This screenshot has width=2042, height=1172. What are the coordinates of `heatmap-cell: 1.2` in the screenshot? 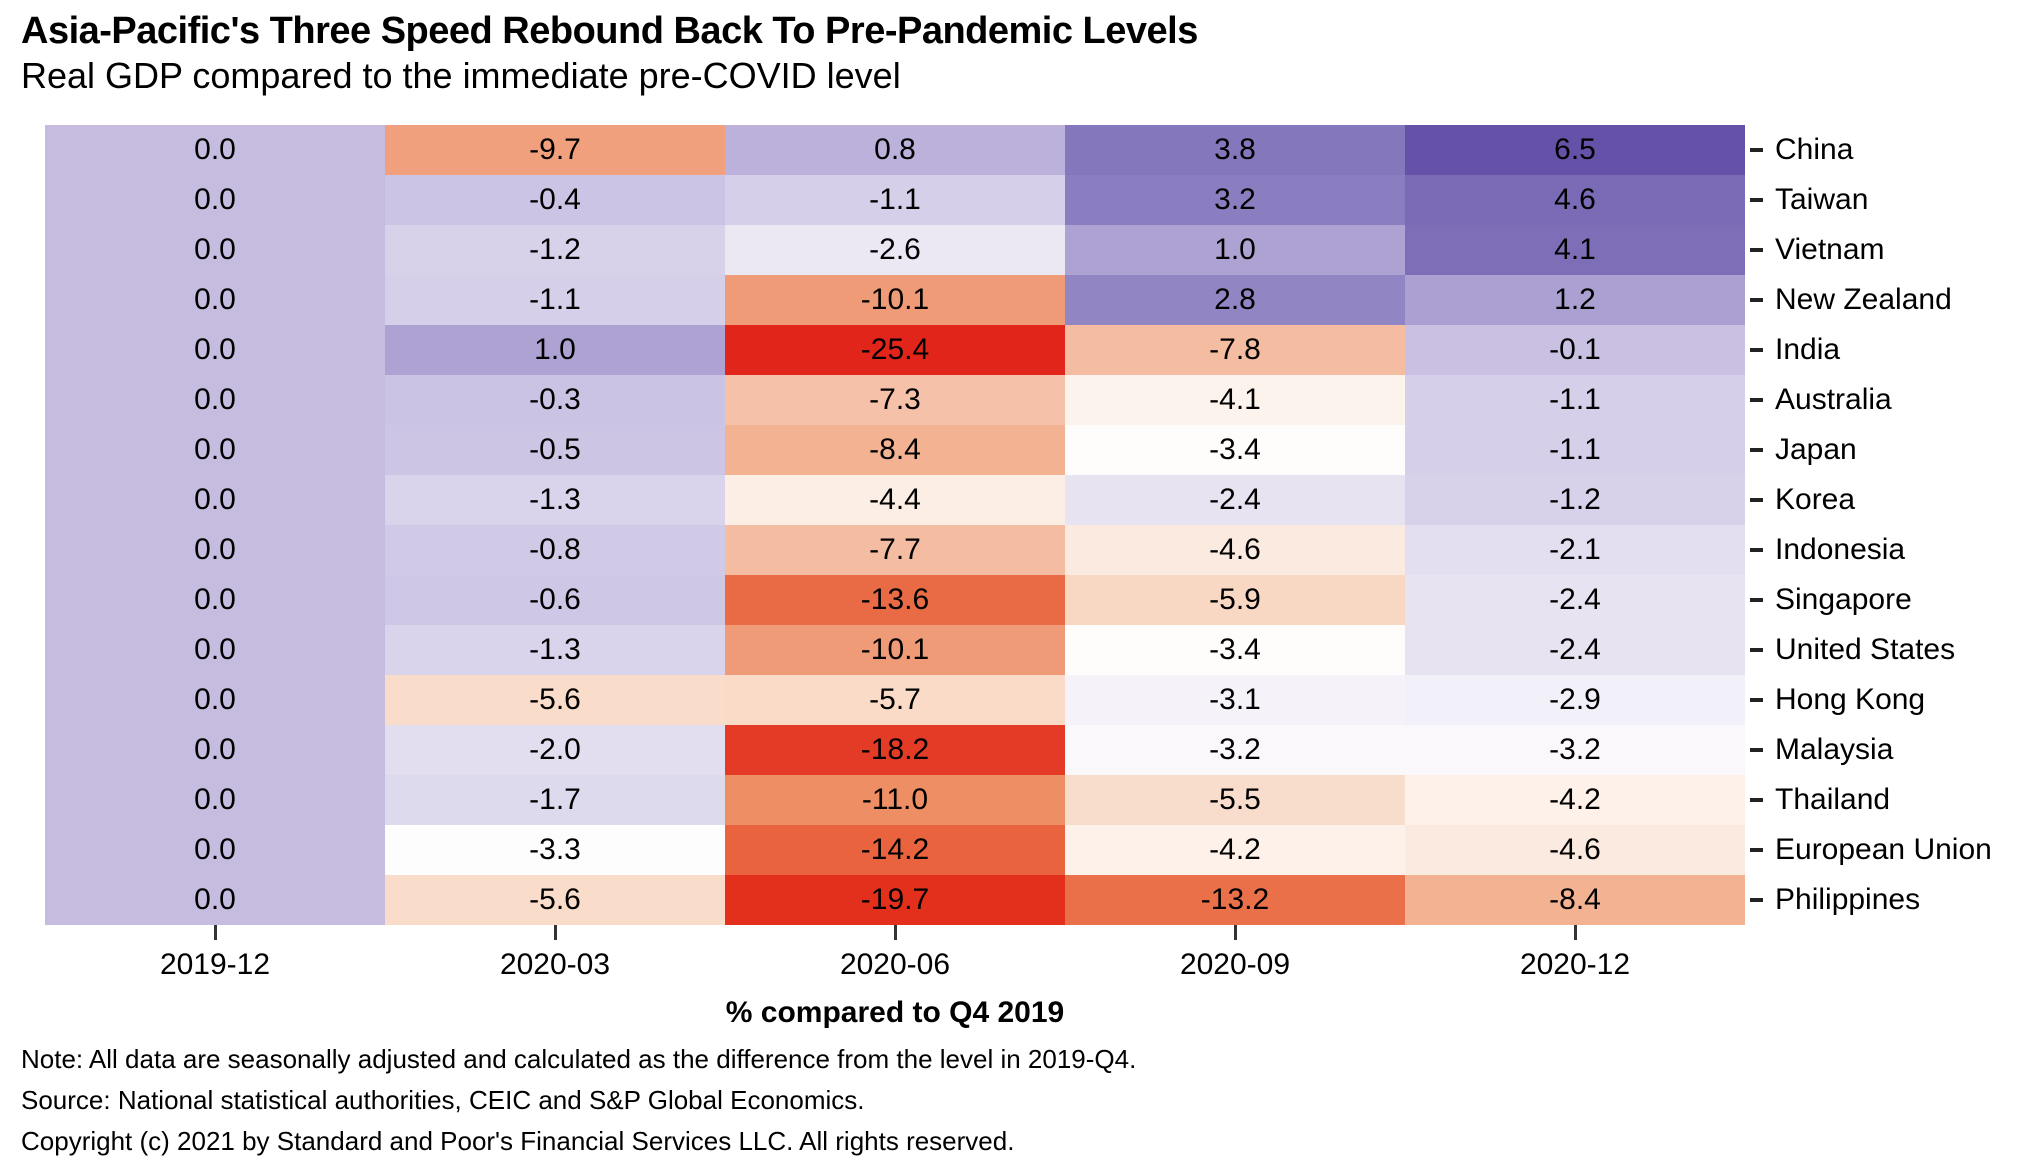 It's located at (1575, 300).